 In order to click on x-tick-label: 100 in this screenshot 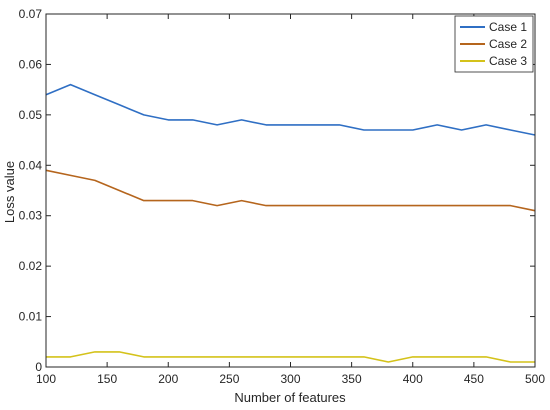, I will do `click(46, 379)`.